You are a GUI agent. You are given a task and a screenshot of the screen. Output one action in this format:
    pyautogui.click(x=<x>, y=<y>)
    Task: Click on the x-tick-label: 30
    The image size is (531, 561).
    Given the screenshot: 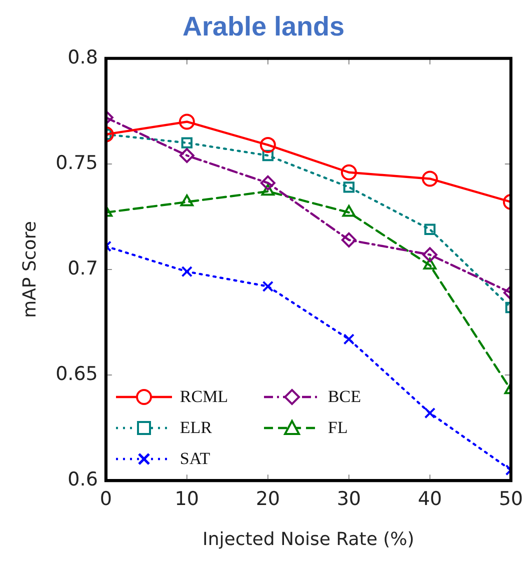 What is the action you would take?
    pyautogui.click(x=349, y=499)
    